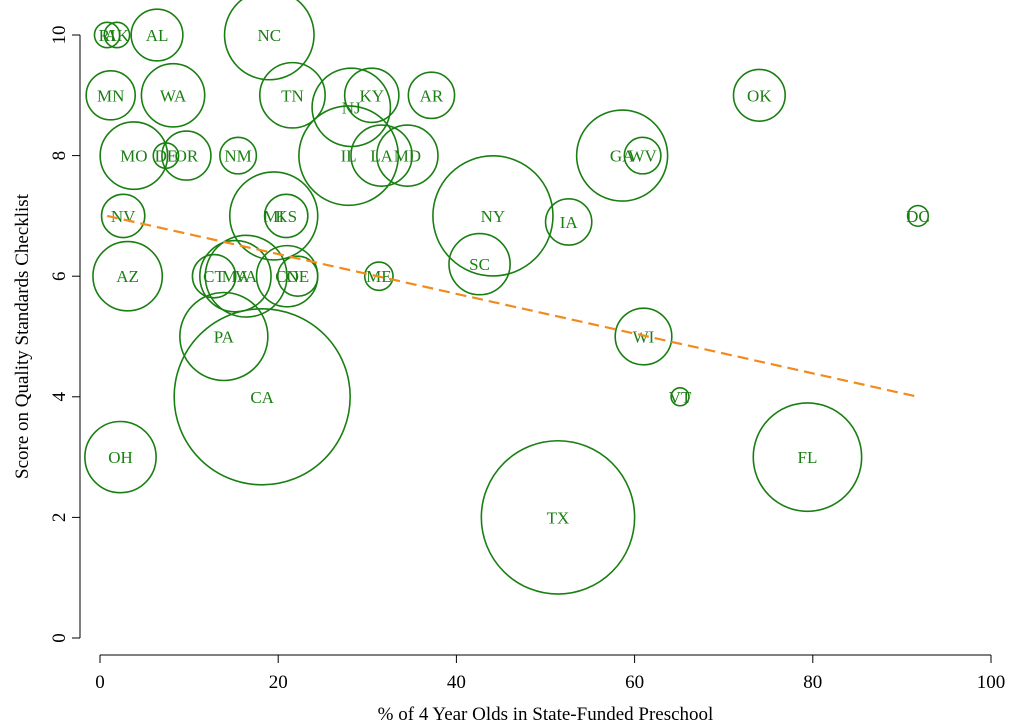 The width and height of the screenshot is (1015, 726). I want to click on bubble-label-la: LA, so click(381, 156).